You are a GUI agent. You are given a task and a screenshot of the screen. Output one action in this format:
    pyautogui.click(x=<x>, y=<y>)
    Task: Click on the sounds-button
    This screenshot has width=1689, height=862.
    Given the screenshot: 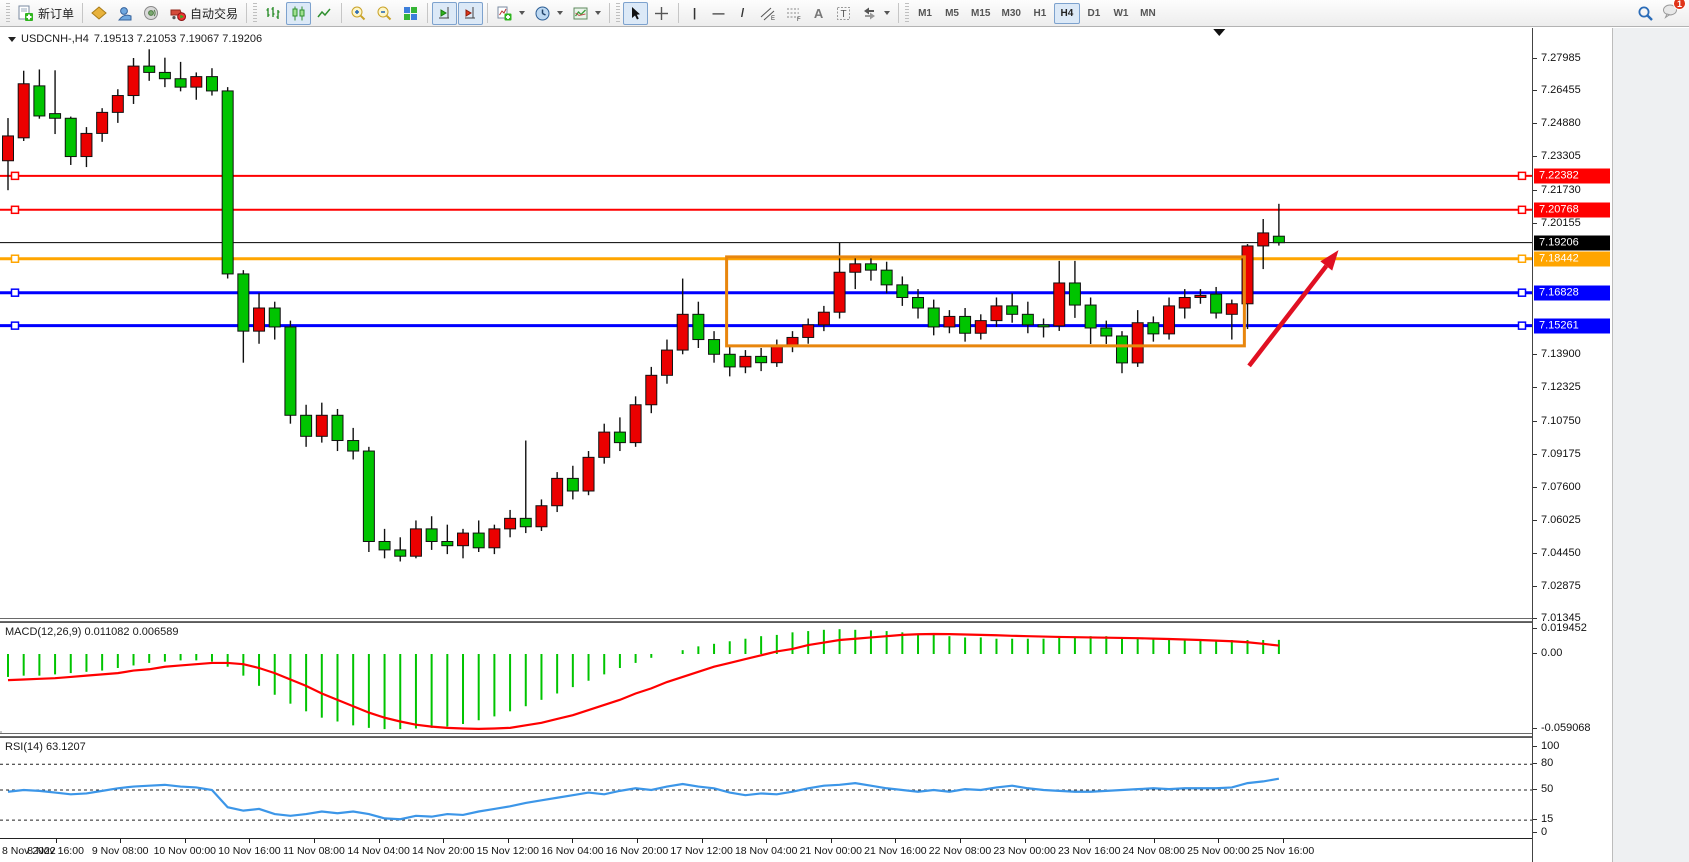 What is the action you would take?
    pyautogui.click(x=151, y=13)
    